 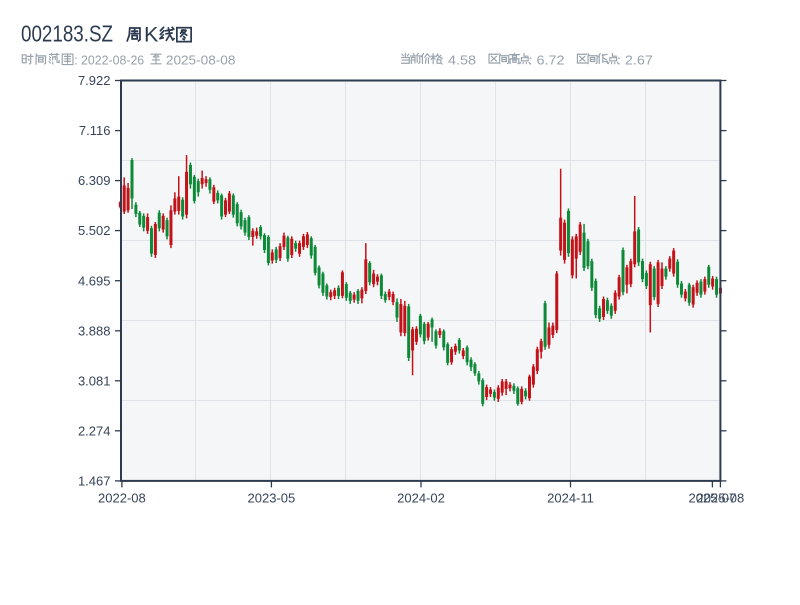 I want to click on svg-text: 7.922, so click(x=94, y=80).